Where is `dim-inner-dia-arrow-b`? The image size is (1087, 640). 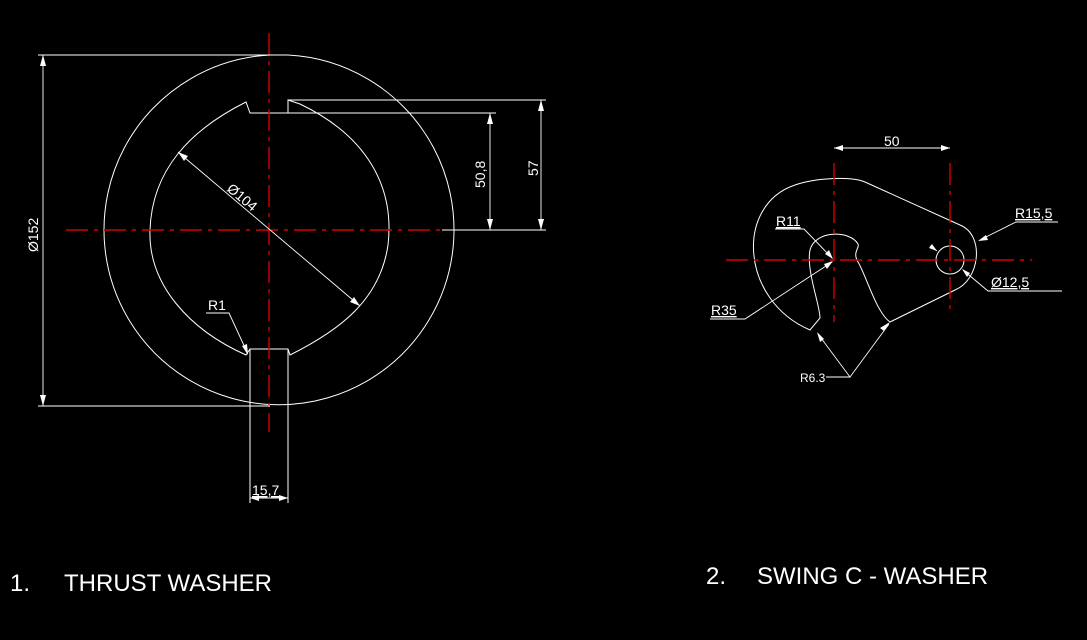 dim-inner-dia-arrow-b is located at coordinates (355, 301).